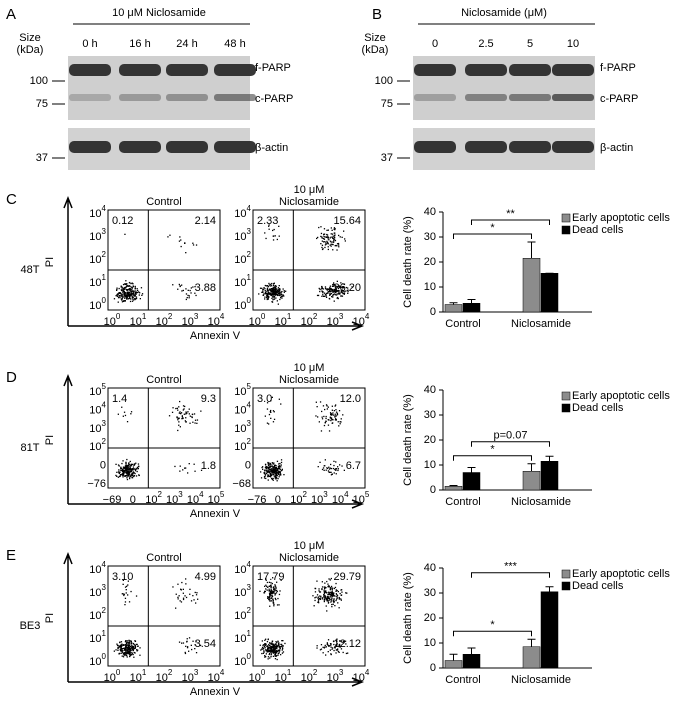 The height and width of the screenshot is (707, 677). Describe the element at coordinates (242, 235) in the screenshot. I see `y-tick-label: 10³` at that location.